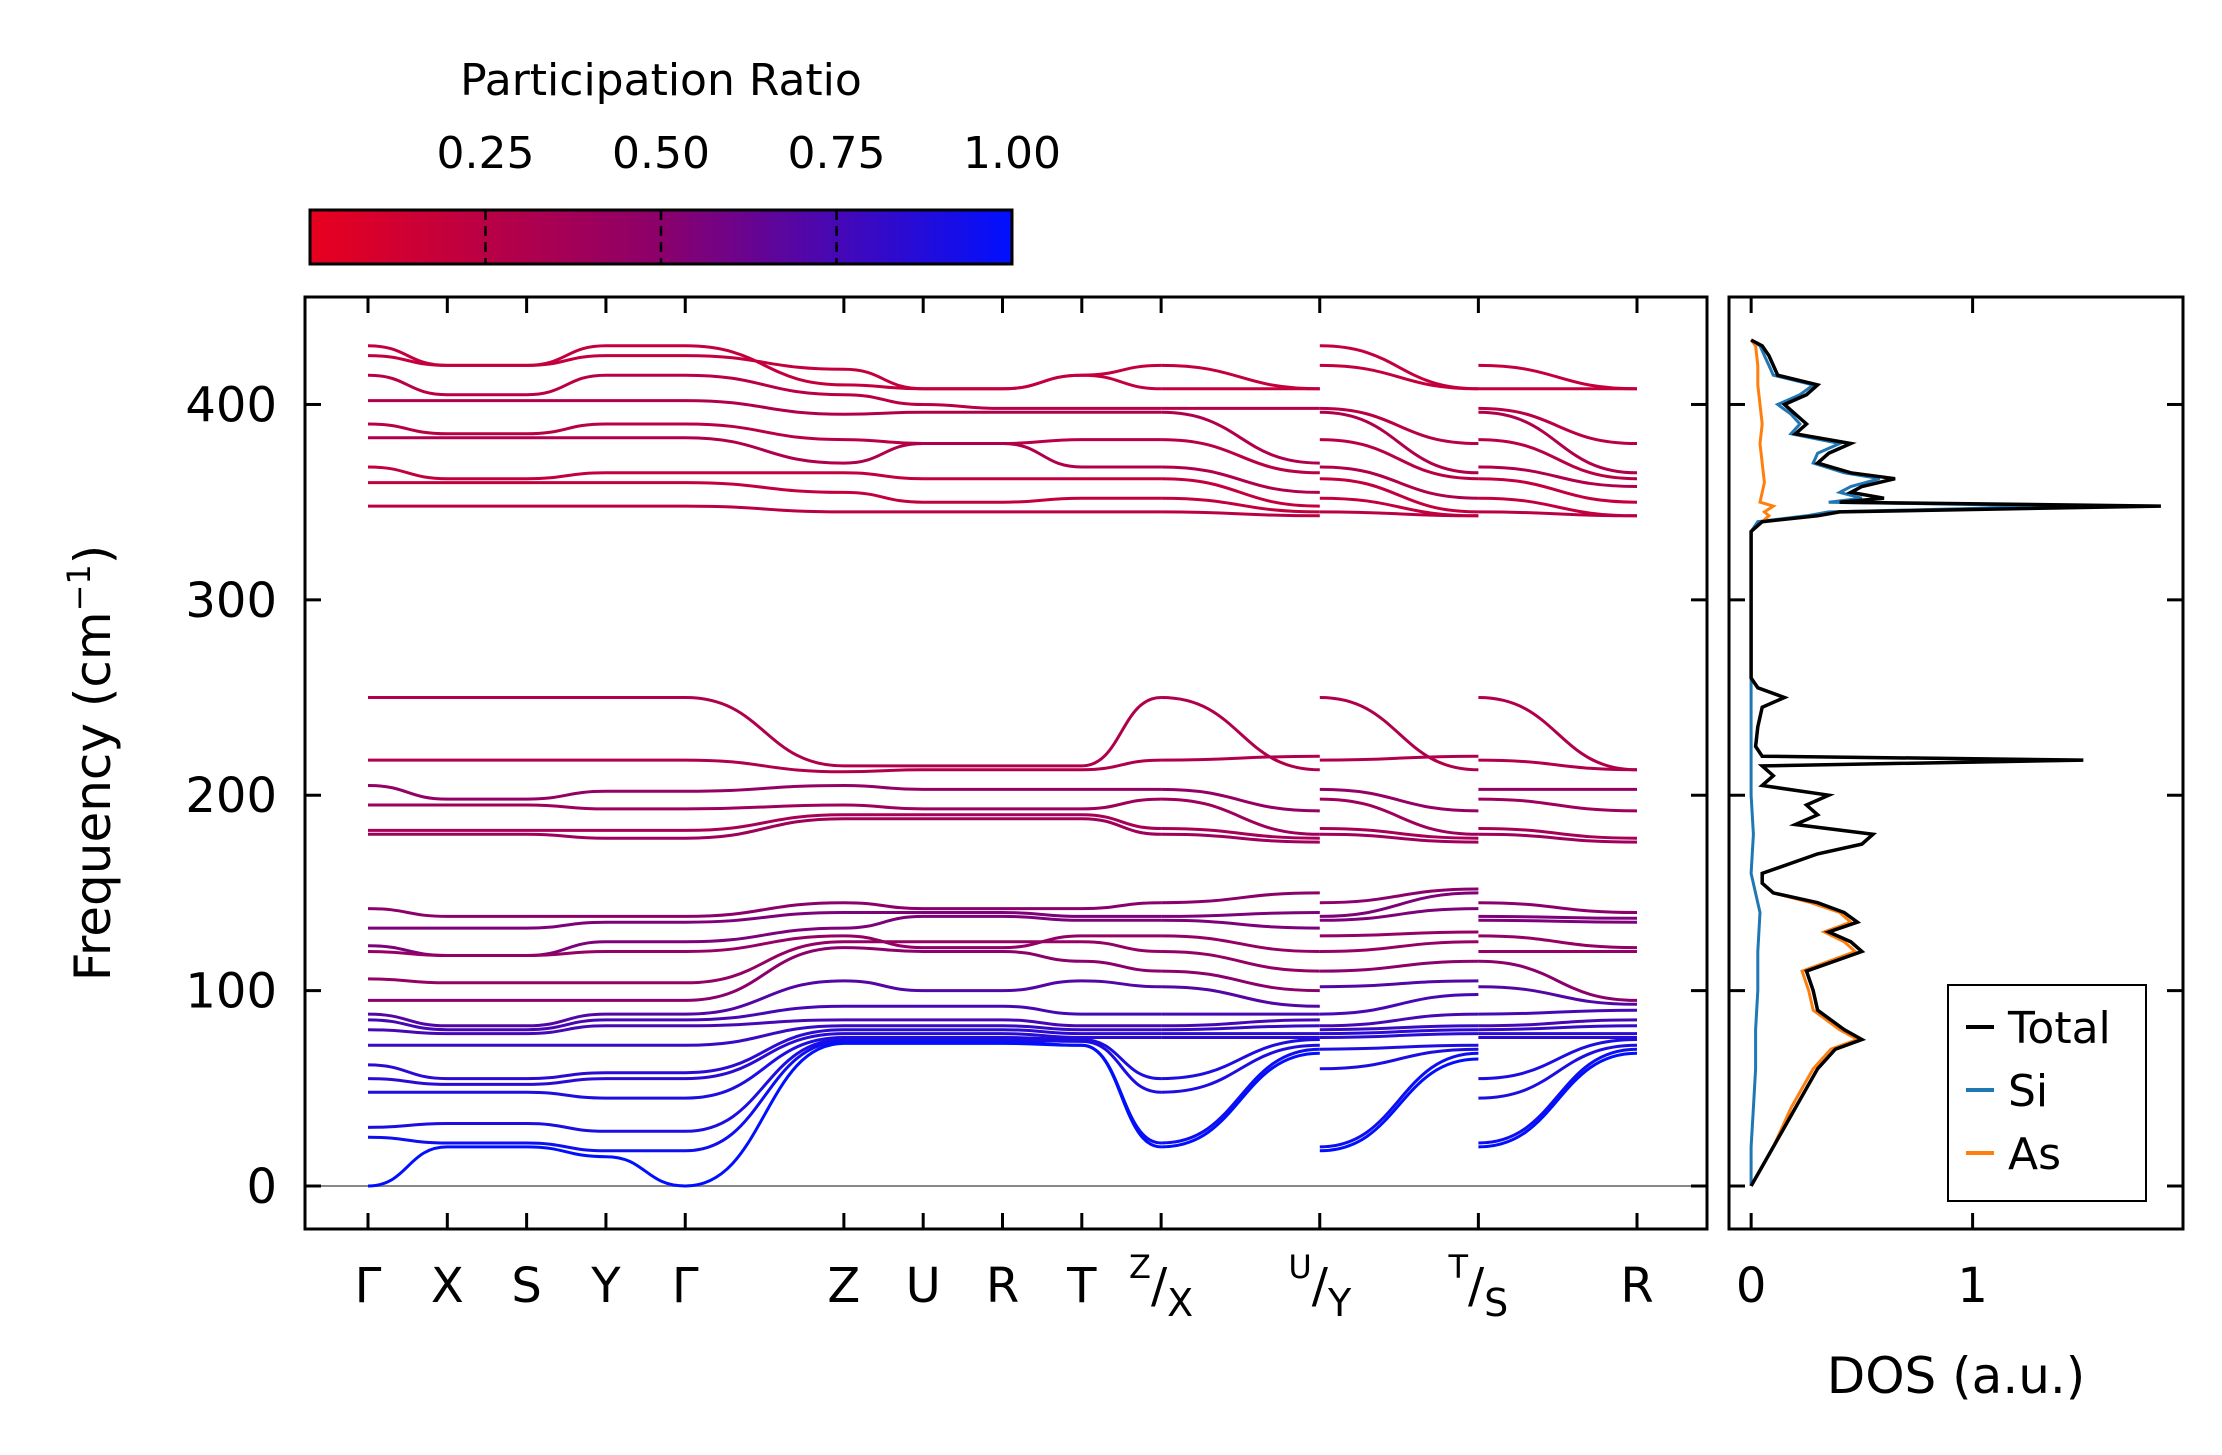 The image size is (2222, 1455). Describe the element at coordinates (1140, 1267) in the screenshot. I see `kpoint-label-sup: Z` at that location.